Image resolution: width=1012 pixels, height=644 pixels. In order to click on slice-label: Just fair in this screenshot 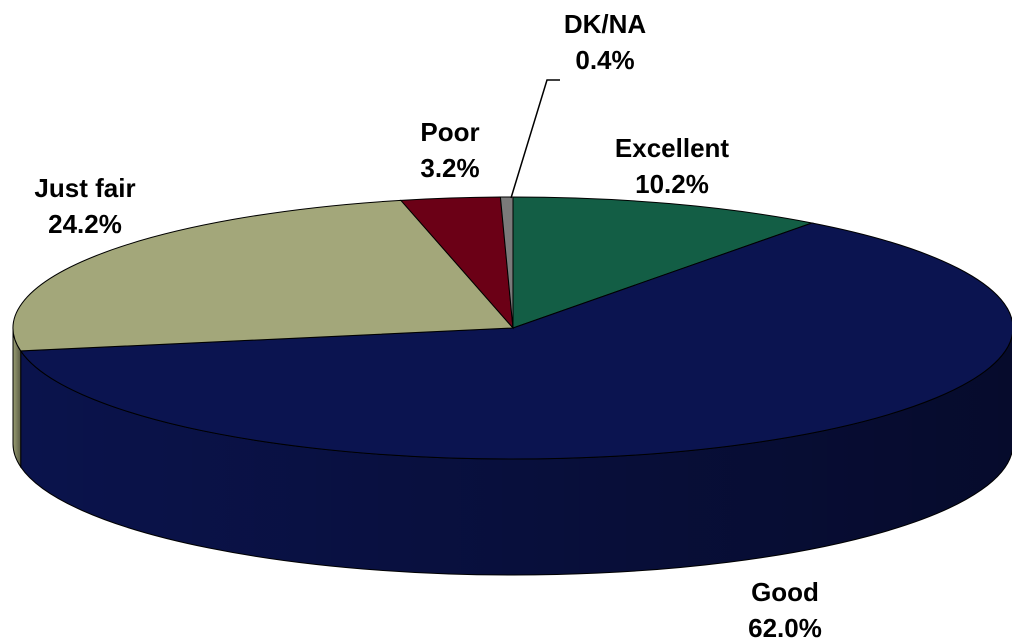, I will do `click(84, 188)`.